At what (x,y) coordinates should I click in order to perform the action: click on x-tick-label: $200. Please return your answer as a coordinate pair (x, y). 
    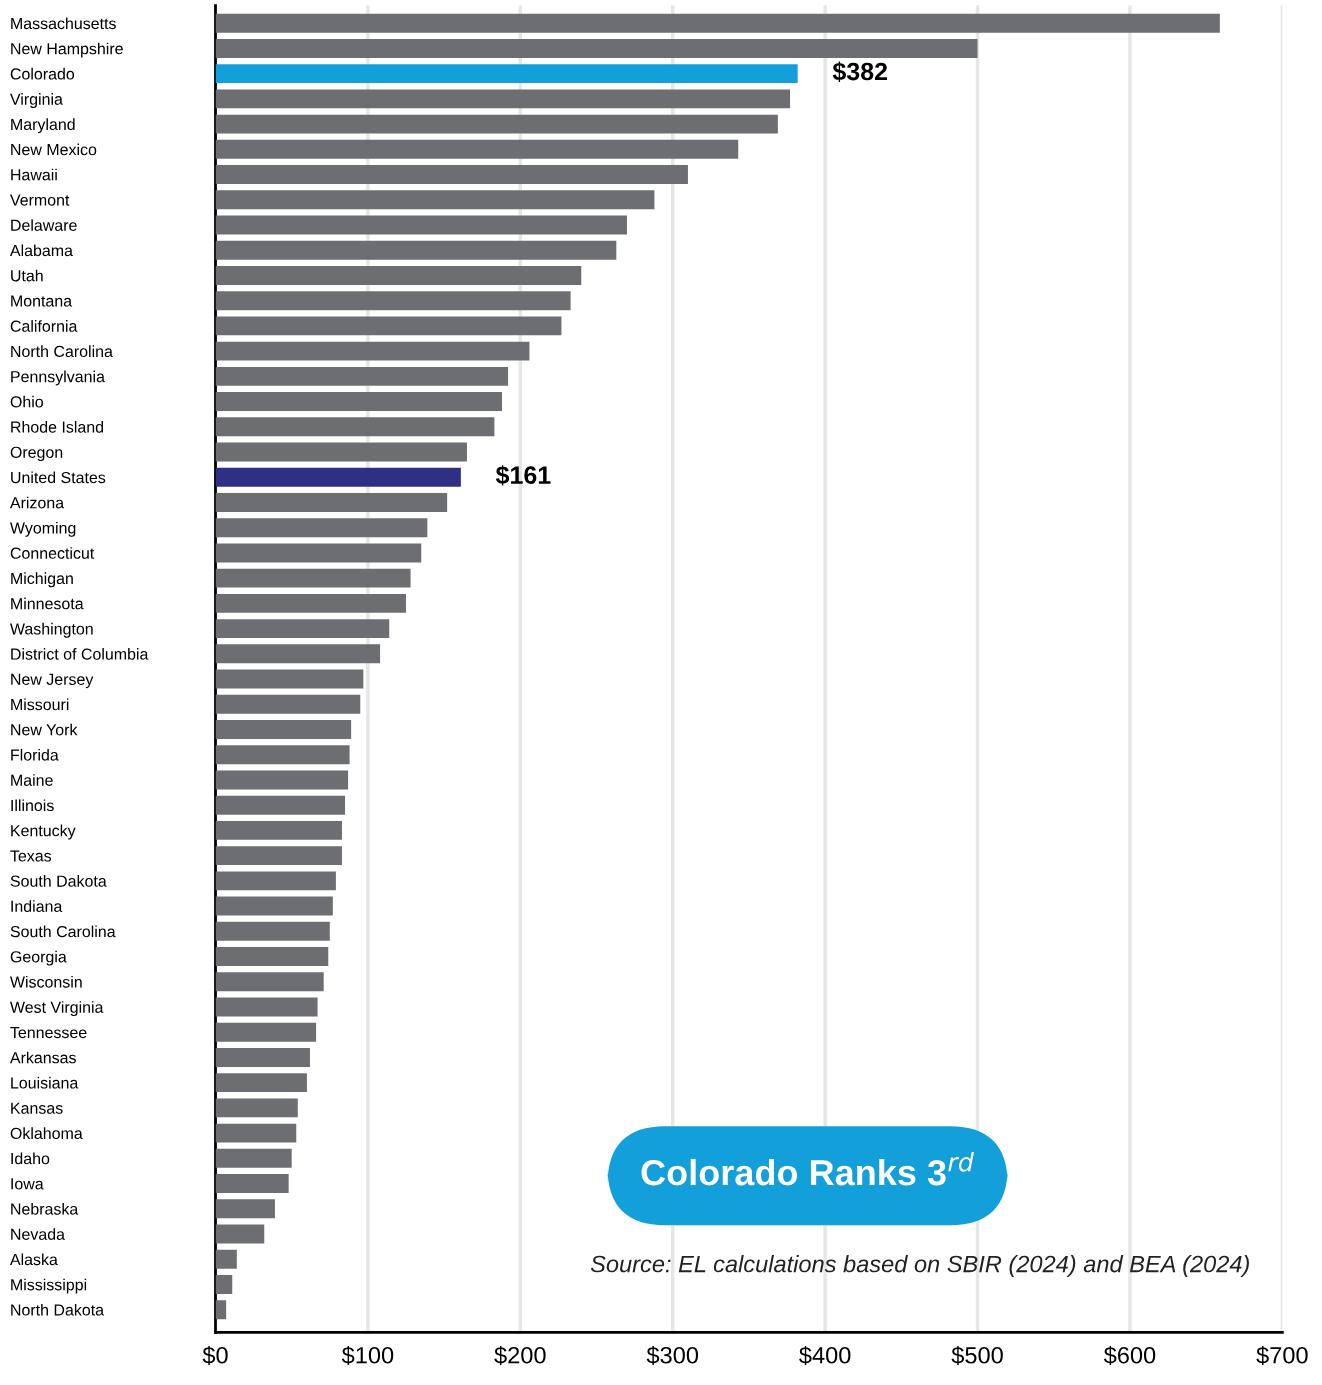
    Looking at the image, I should click on (520, 1355).